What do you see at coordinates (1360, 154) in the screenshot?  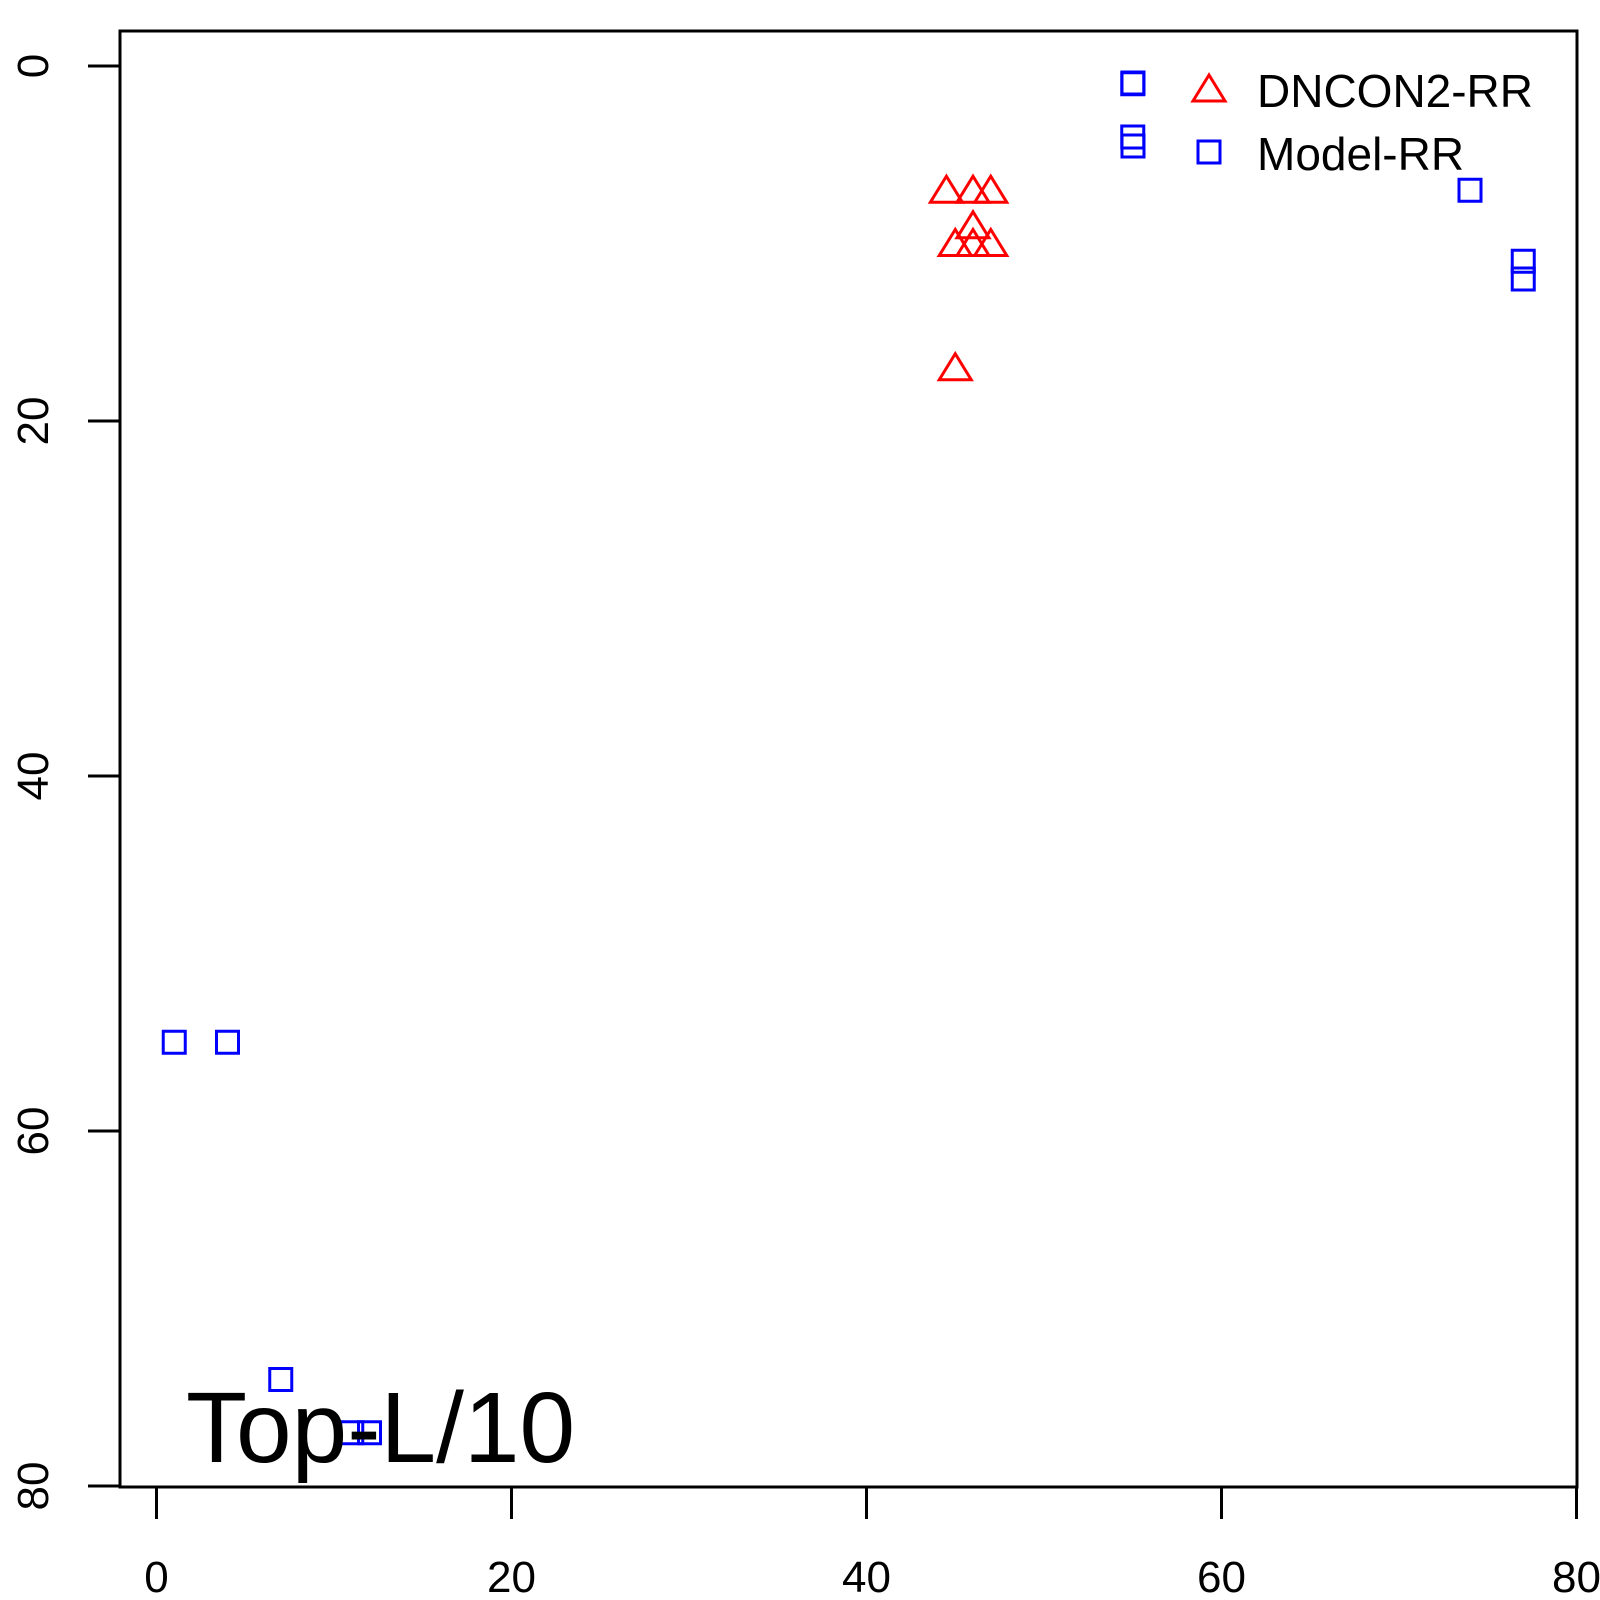 I see `legend-label-model-rr: Model-RR` at bounding box center [1360, 154].